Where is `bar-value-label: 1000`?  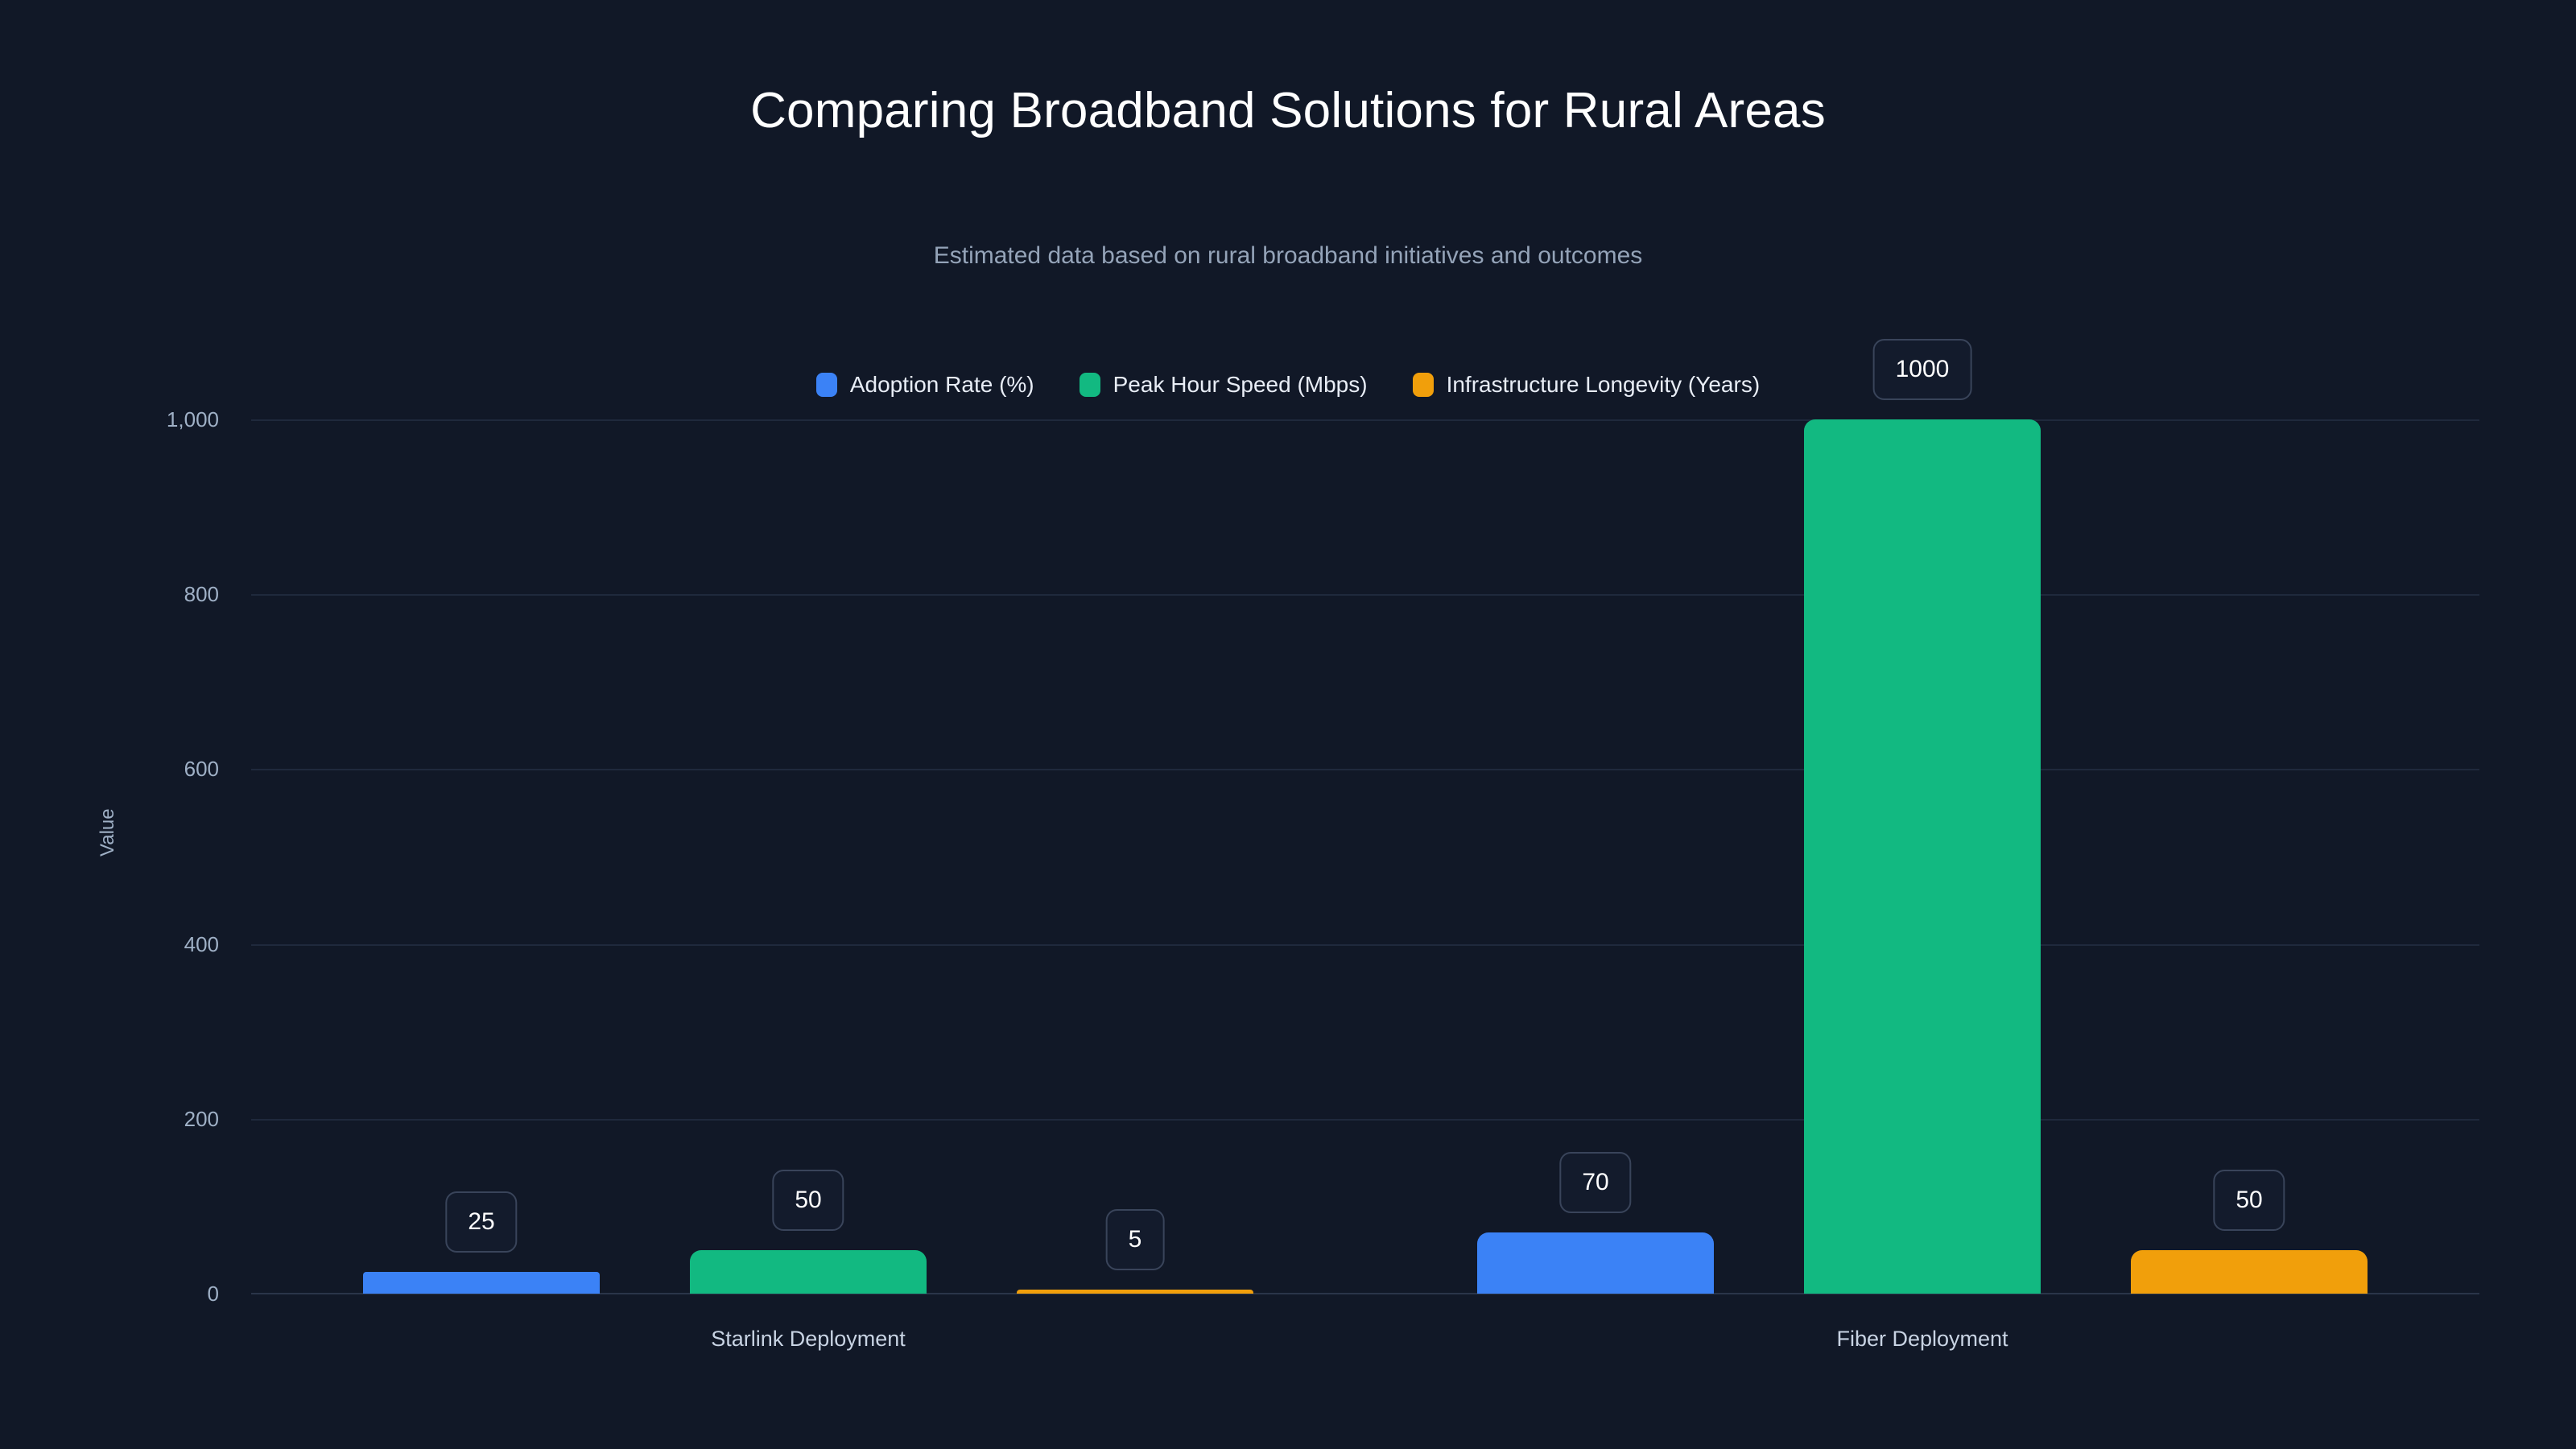 bar-value-label: 1000 is located at coordinates (1922, 369).